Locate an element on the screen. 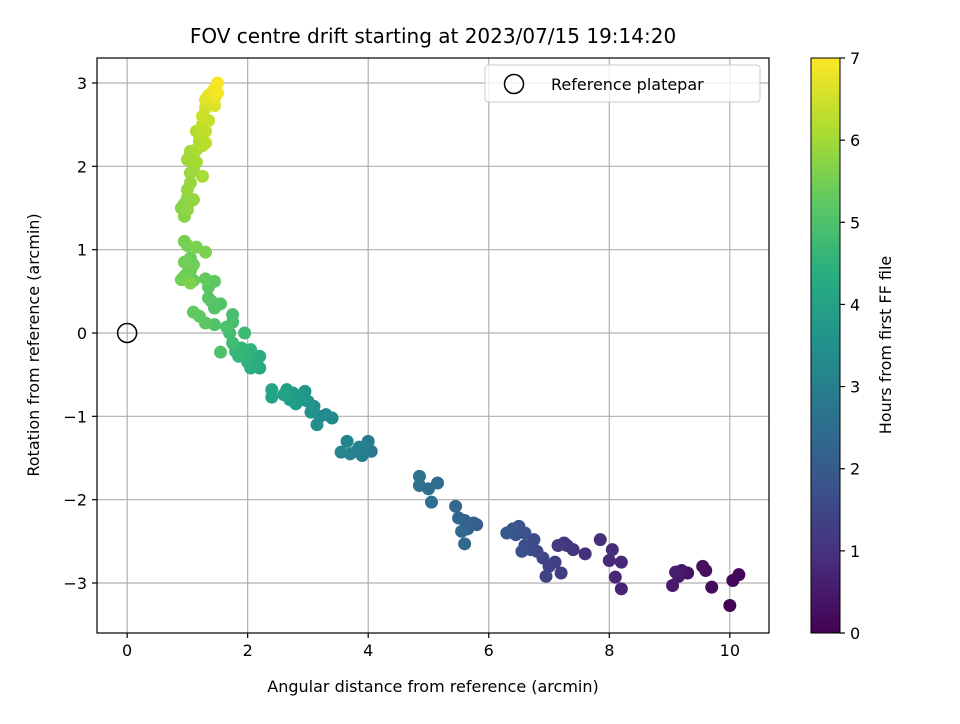  colorbar-tick-label: 0 is located at coordinates (855, 633).